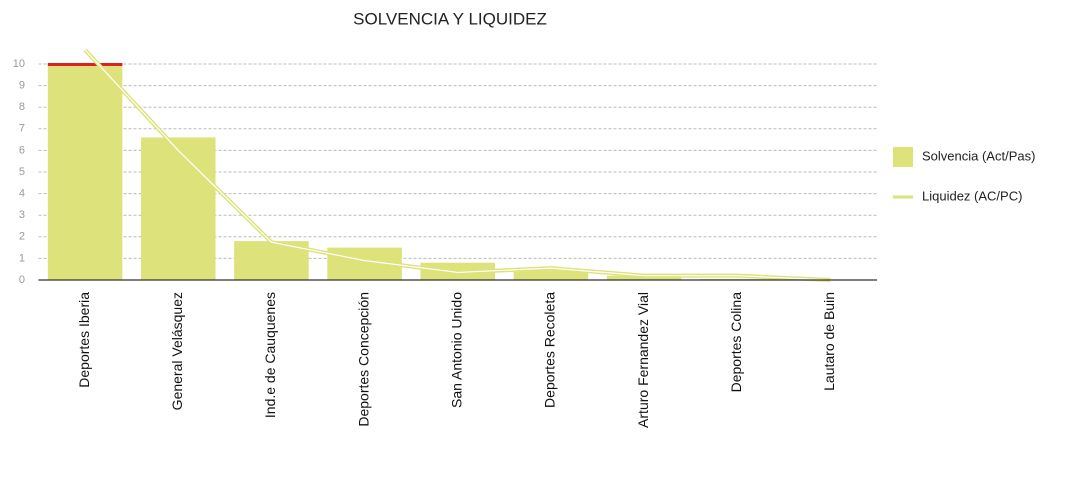 The image size is (1073, 478). Describe the element at coordinates (736, 342) in the screenshot. I see `x-tick-label: Deportes Colina` at that location.